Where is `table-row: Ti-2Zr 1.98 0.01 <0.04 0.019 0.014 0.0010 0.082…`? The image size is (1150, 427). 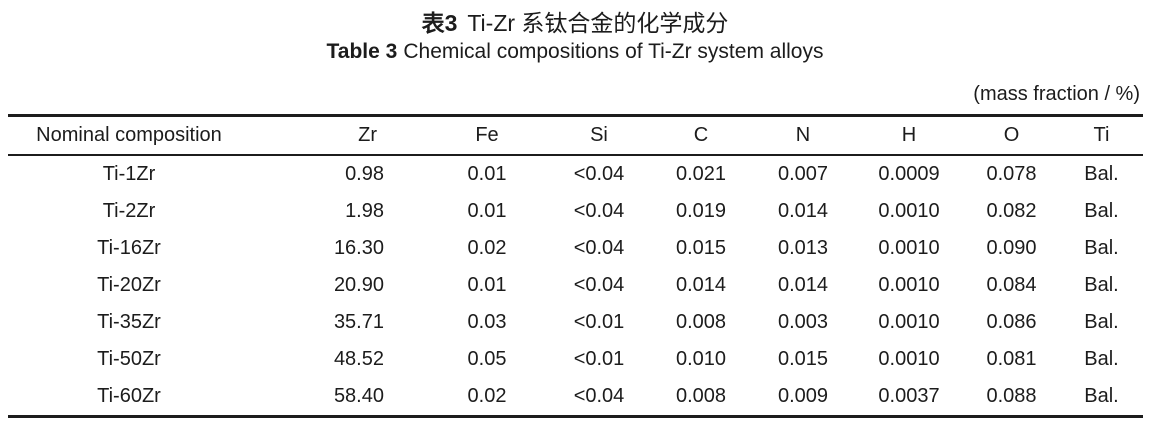
table-row: Ti-2Zr 1.98 0.01 <0.04 0.019 0.014 0.0010 0.082… is located at coordinates (575, 211).